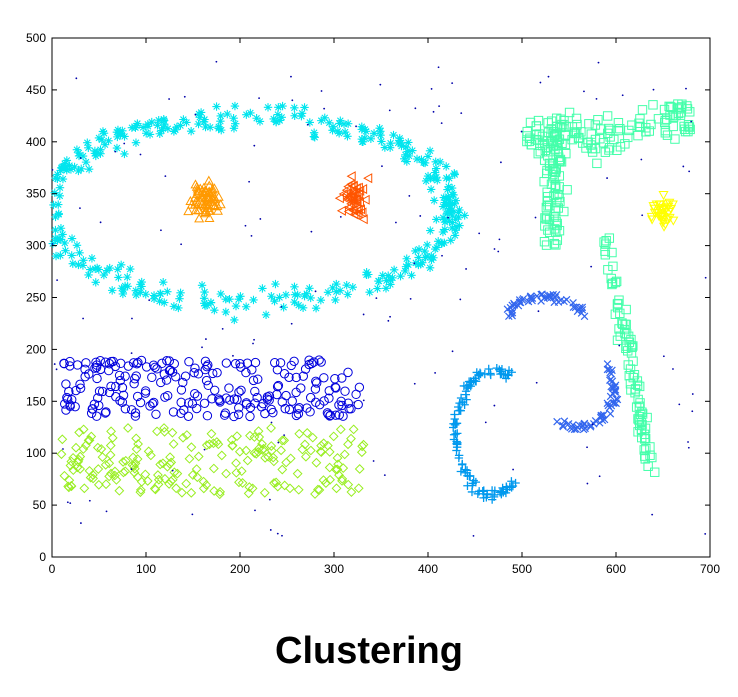  What do you see at coordinates (36, 142) in the screenshot?
I see `y-tick-label: 400` at bounding box center [36, 142].